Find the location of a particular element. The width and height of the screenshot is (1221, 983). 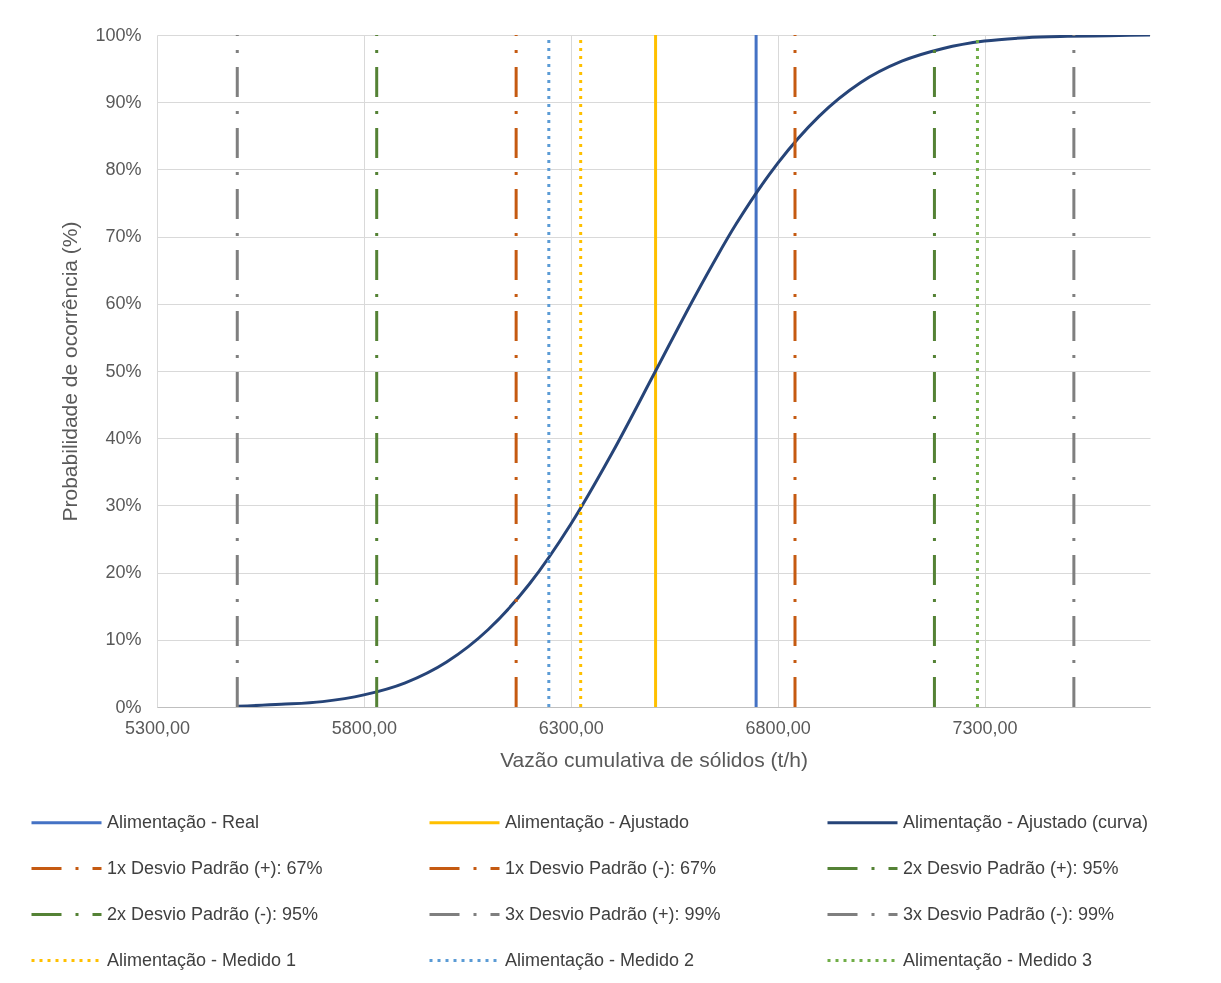

legend-label: 3x Desvio Padrão (+): 99% is located at coordinates (613, 913).